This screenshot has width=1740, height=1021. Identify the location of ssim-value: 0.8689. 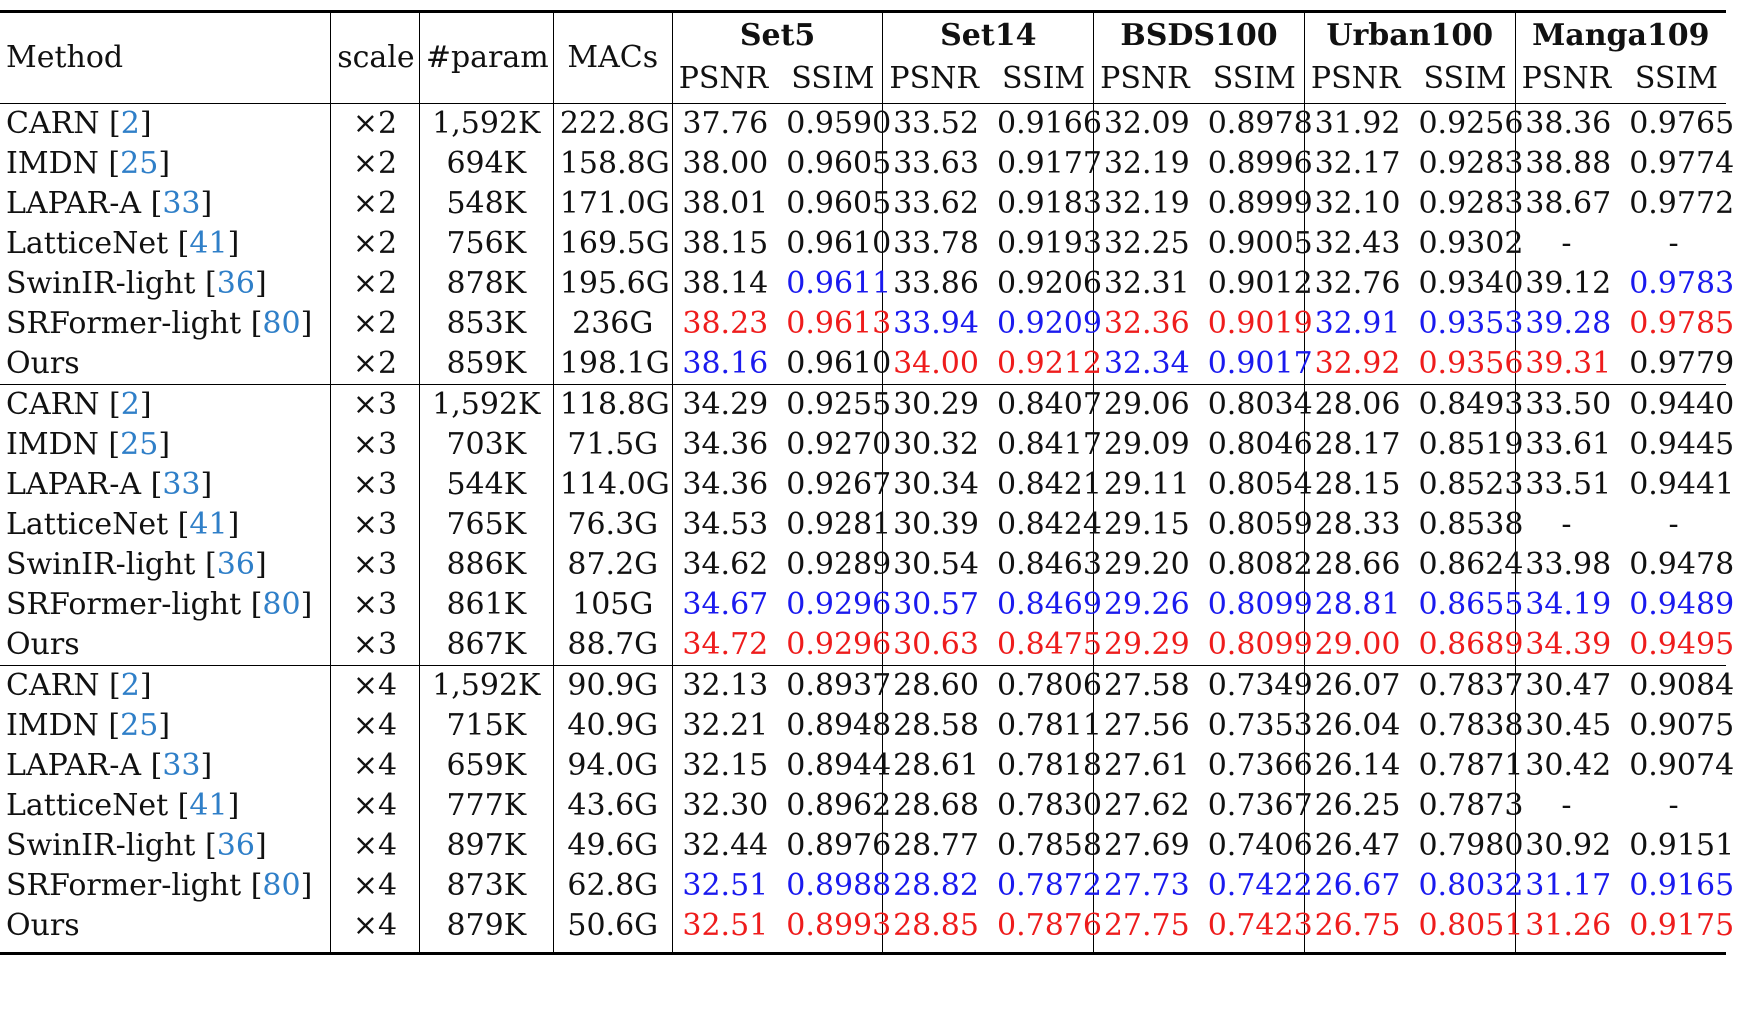
(1467, 645).